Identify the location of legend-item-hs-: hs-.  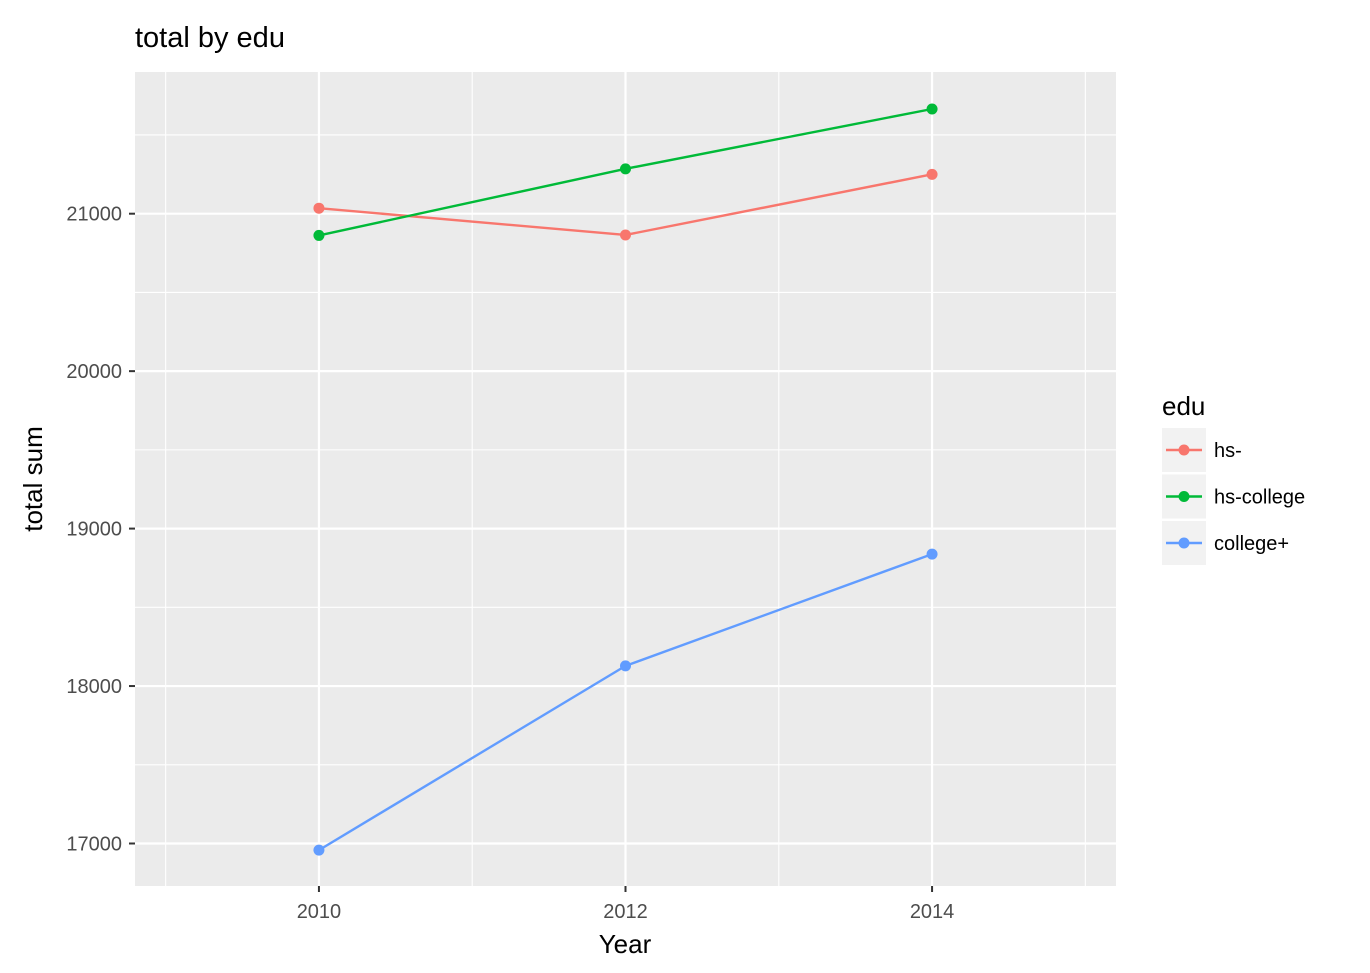
(1202, 450).